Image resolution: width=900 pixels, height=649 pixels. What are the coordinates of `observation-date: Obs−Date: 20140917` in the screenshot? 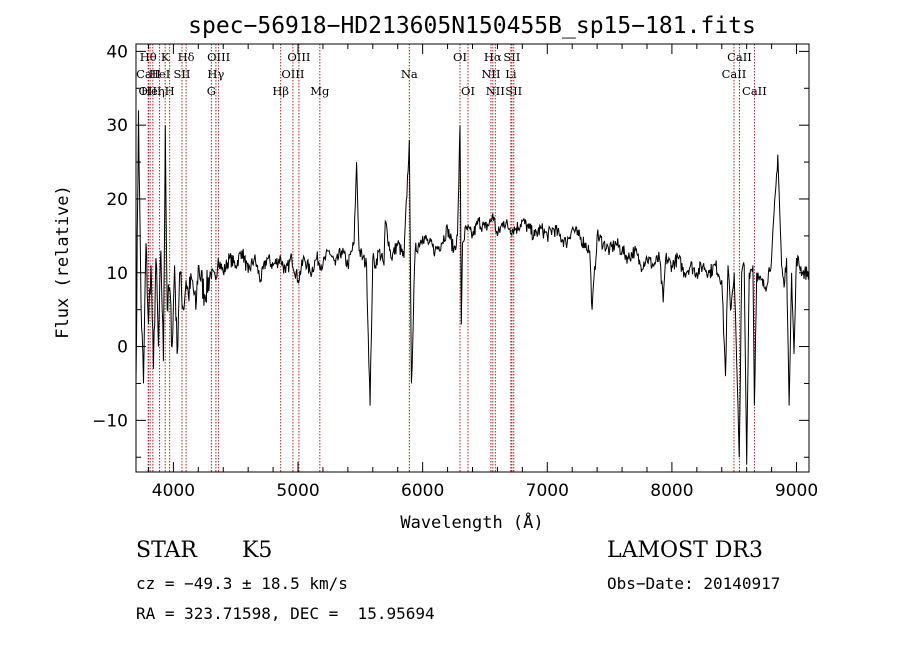 It's located at (694, 583).